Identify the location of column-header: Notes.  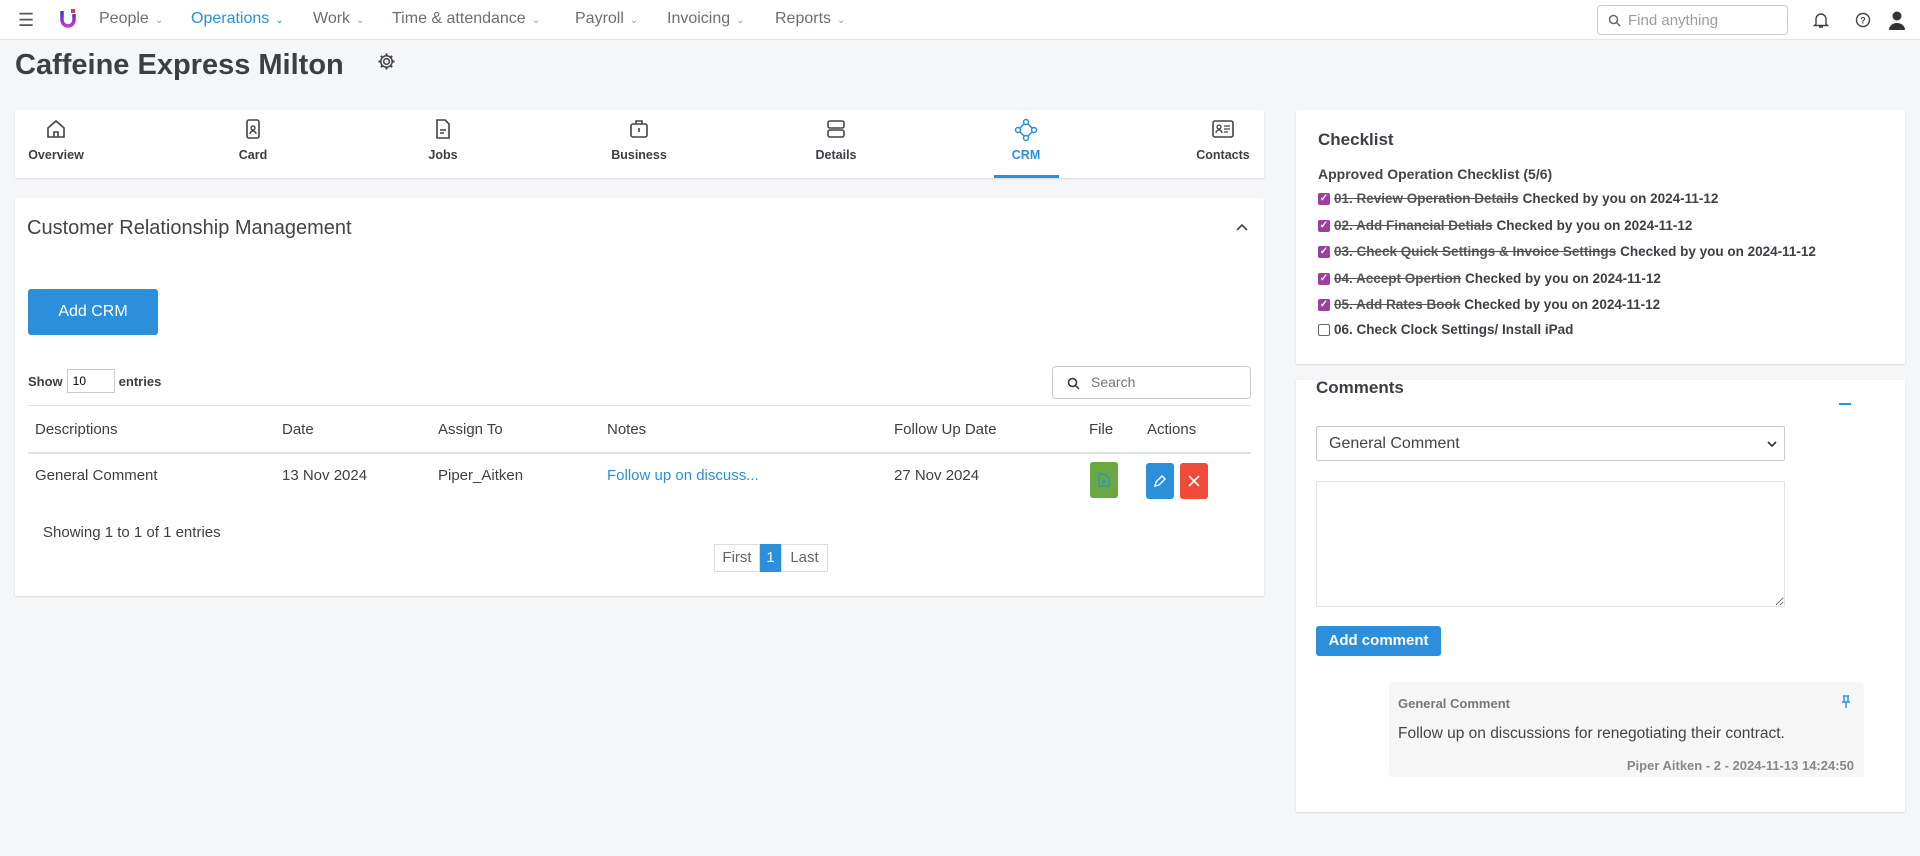
(627, 429).